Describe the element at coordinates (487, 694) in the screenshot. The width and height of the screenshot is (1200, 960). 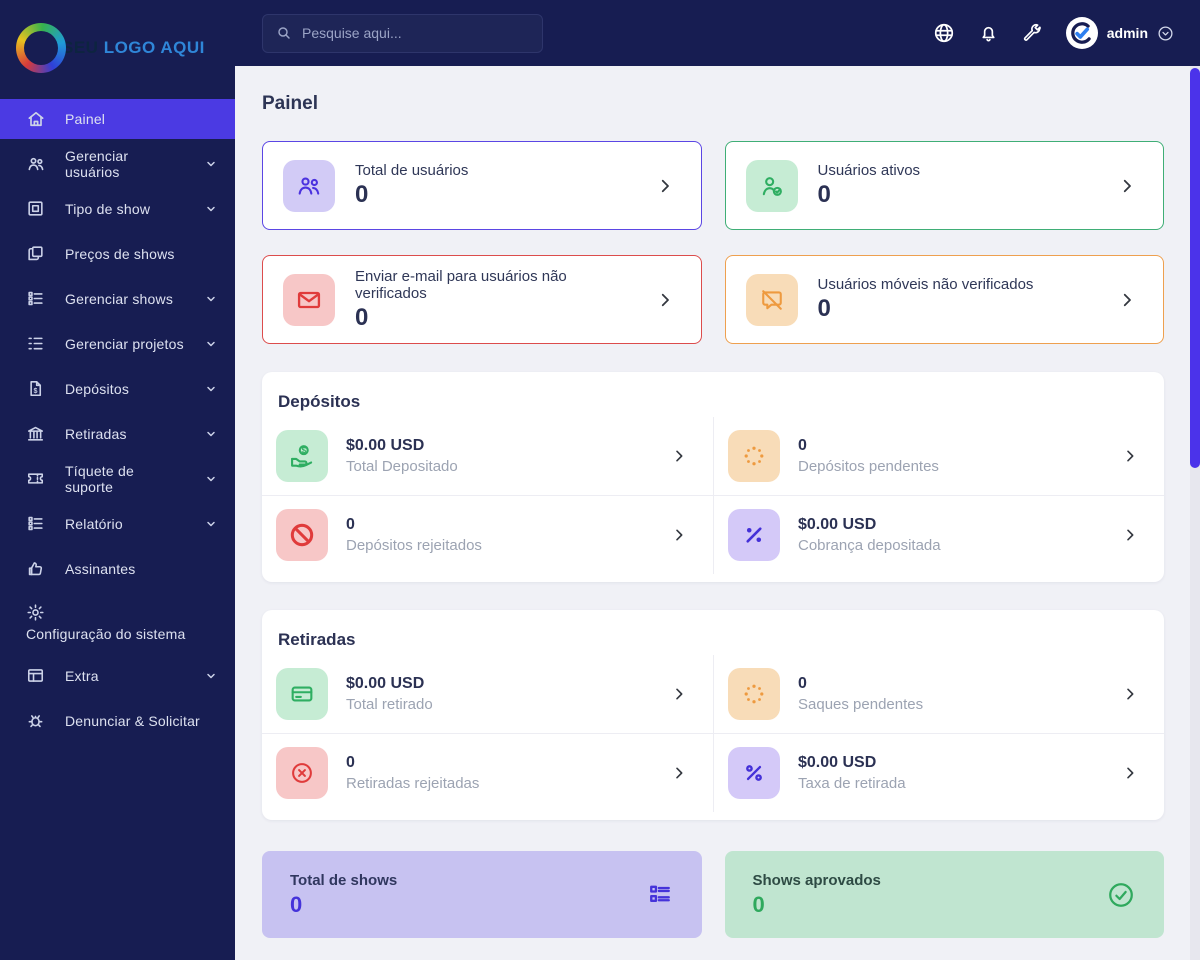
I see `item-total-retirado: $0.00 USD Total retirado` at that location.